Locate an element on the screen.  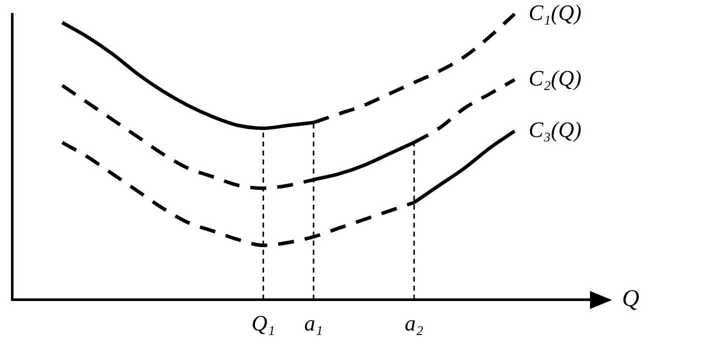
x-tick-label: a₂ is located at coordinates (414, 323).